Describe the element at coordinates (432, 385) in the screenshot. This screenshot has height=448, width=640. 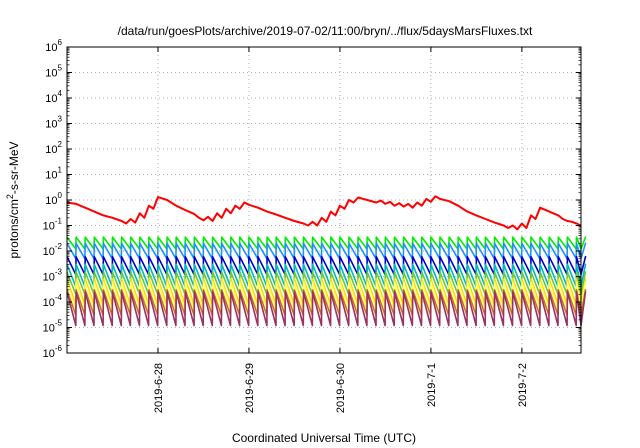
I see `x-tick-label: 2019-7-1` at that location.